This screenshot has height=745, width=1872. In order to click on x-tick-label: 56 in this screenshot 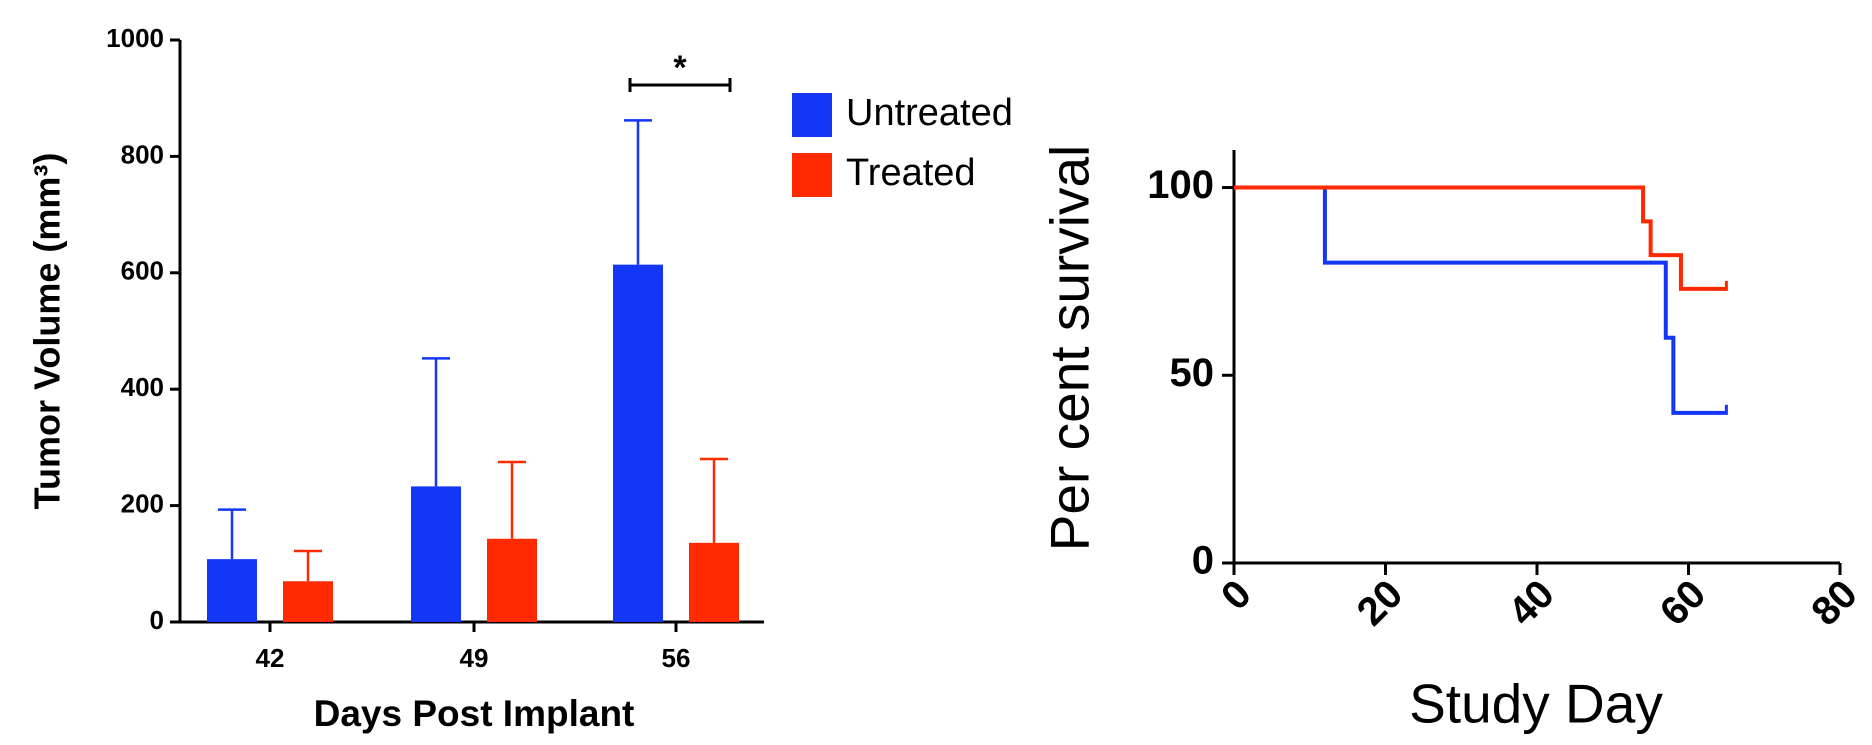, I will do `click(676, 658)`.